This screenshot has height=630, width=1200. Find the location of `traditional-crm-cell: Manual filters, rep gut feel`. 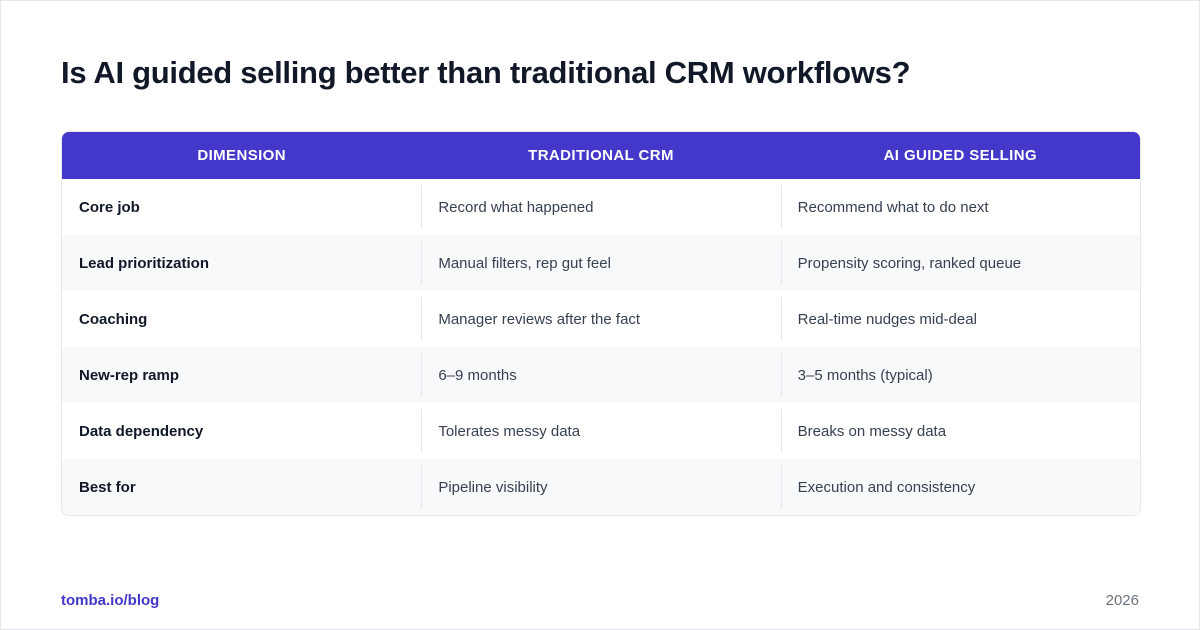

traditional-crm-cell: Manual filters, rep gut feel is located at coordinates (600, 263).